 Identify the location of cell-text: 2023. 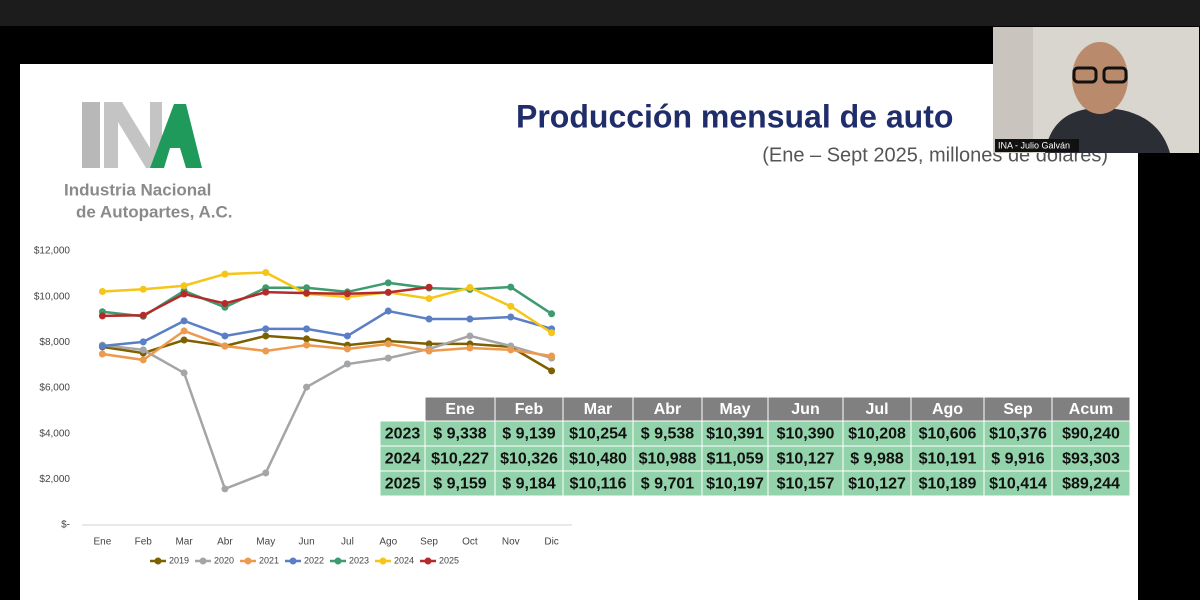
(403, 434).